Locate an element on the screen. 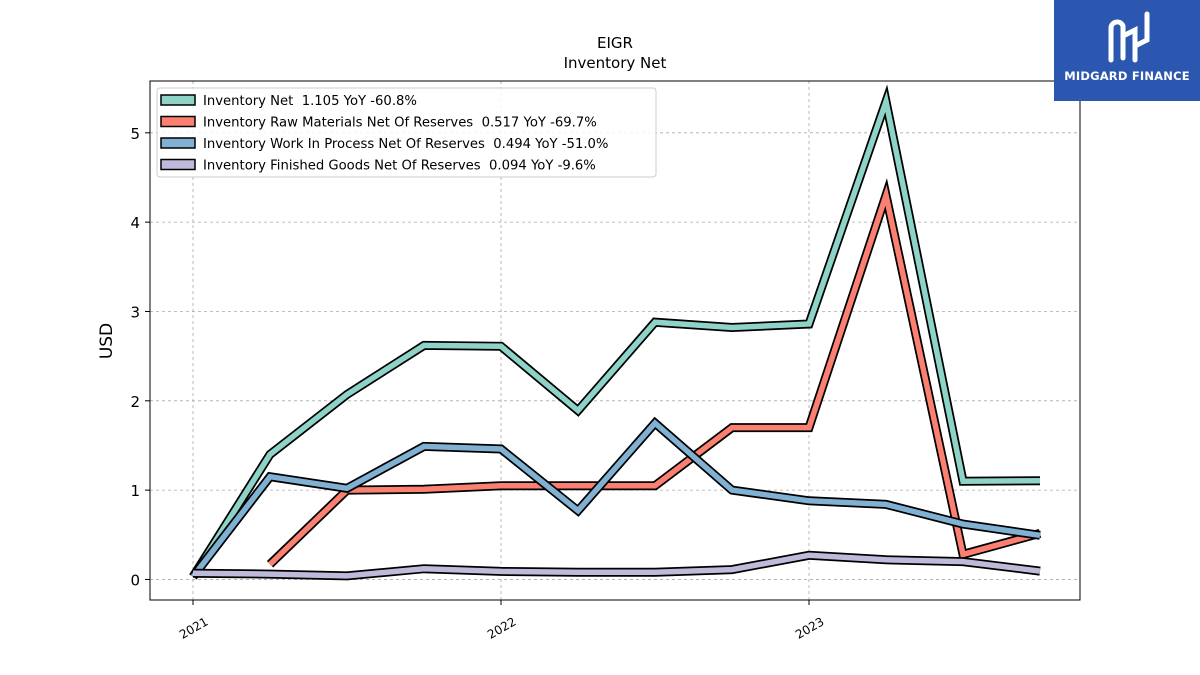  brand-logo-icon is located at coordinates (1129, 37).